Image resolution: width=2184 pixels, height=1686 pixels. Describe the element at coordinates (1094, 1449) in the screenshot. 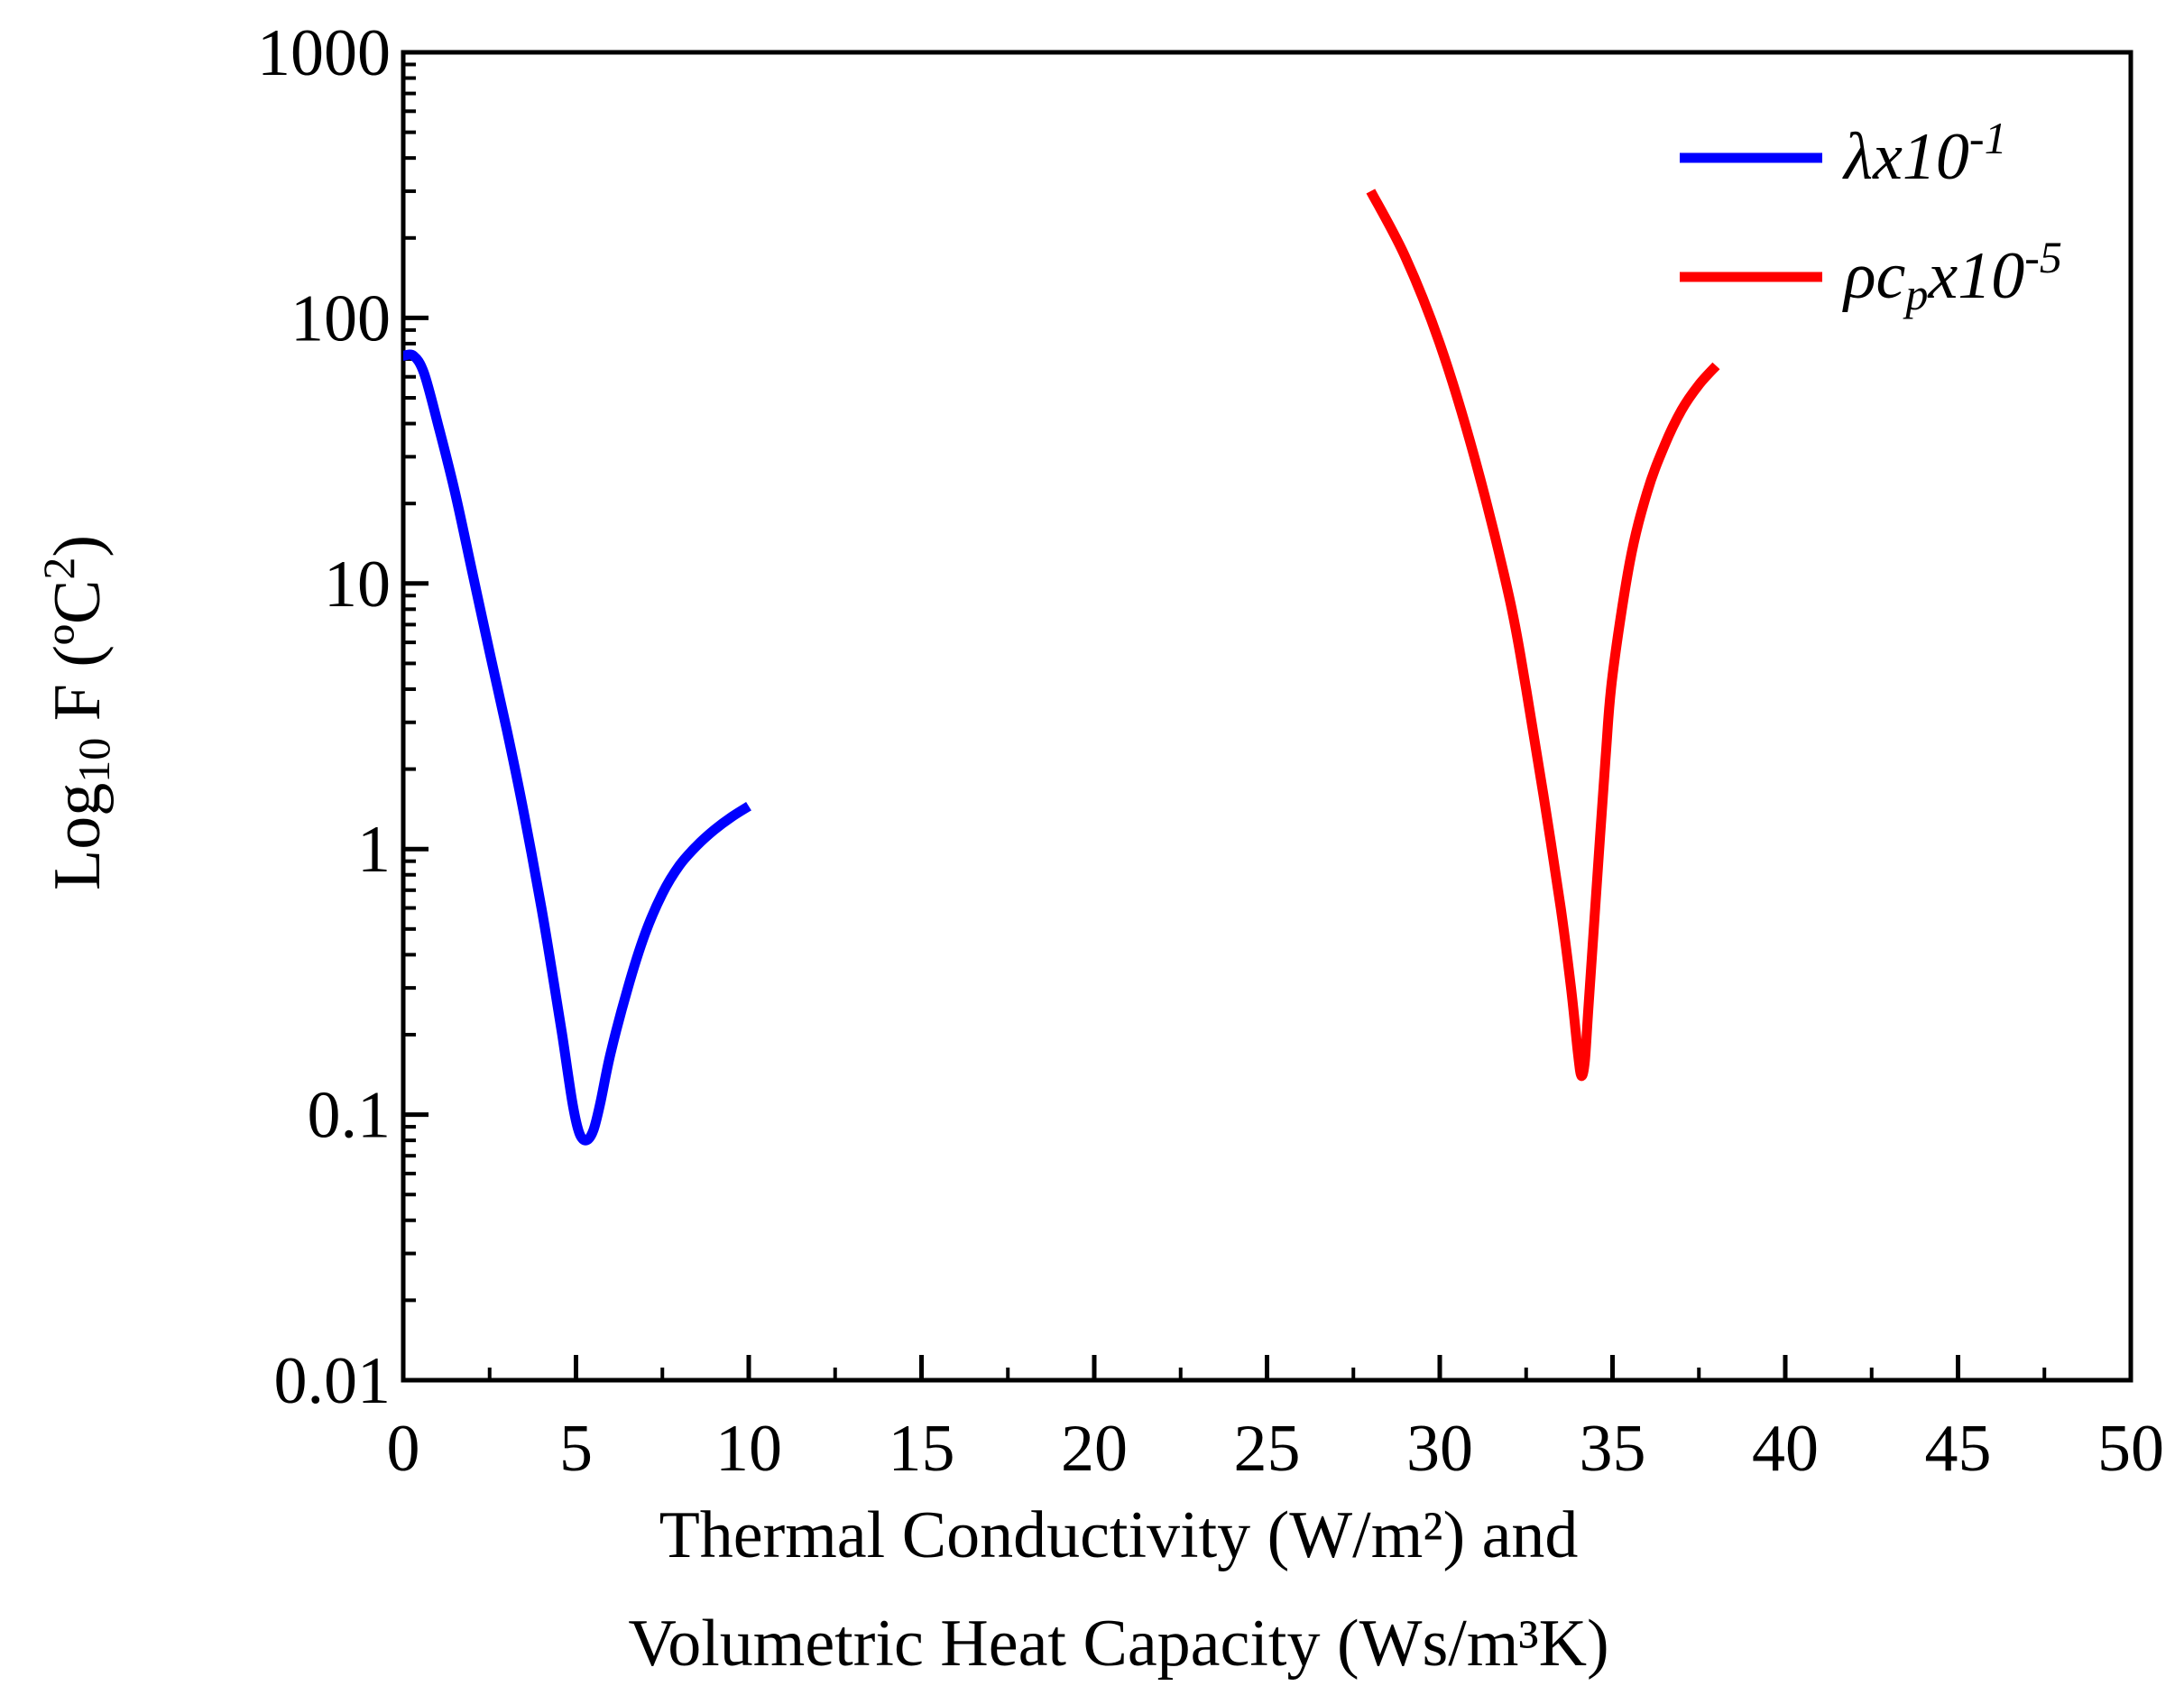

I see `x-tick-label: 20` at that location.